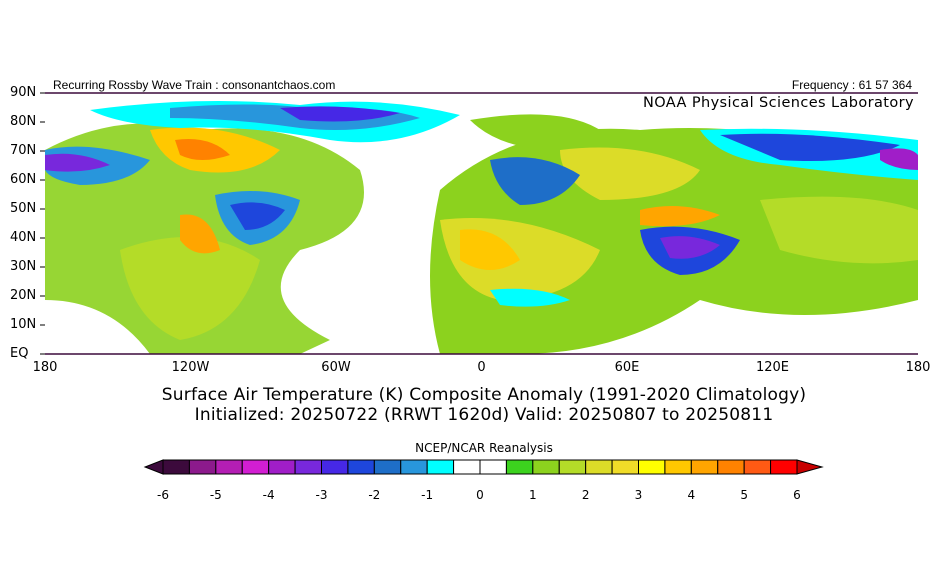  What do you see at coordinates (268, 495) in the screenshot?
I see `colorbar-tick-label: -4` at bounding box center [268, 495].